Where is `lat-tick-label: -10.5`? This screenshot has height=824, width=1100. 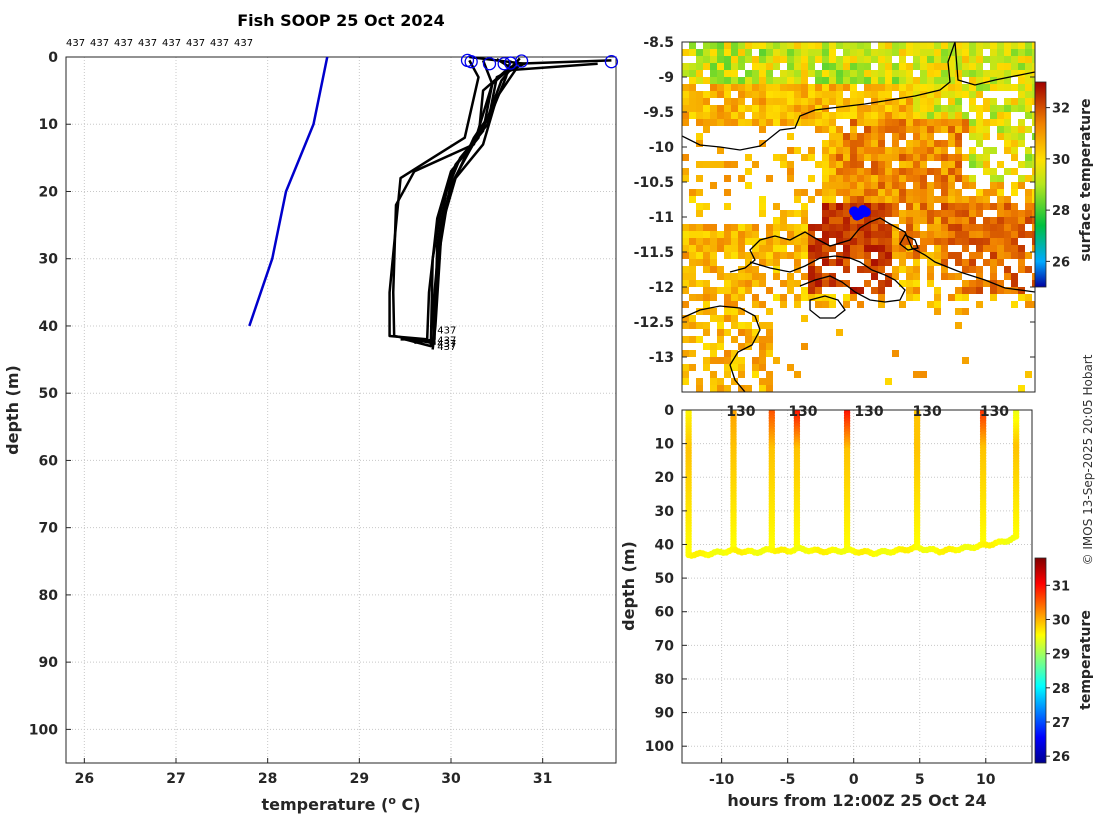
lat-tick-label: -10.5 is located at coordinates (654, 183).